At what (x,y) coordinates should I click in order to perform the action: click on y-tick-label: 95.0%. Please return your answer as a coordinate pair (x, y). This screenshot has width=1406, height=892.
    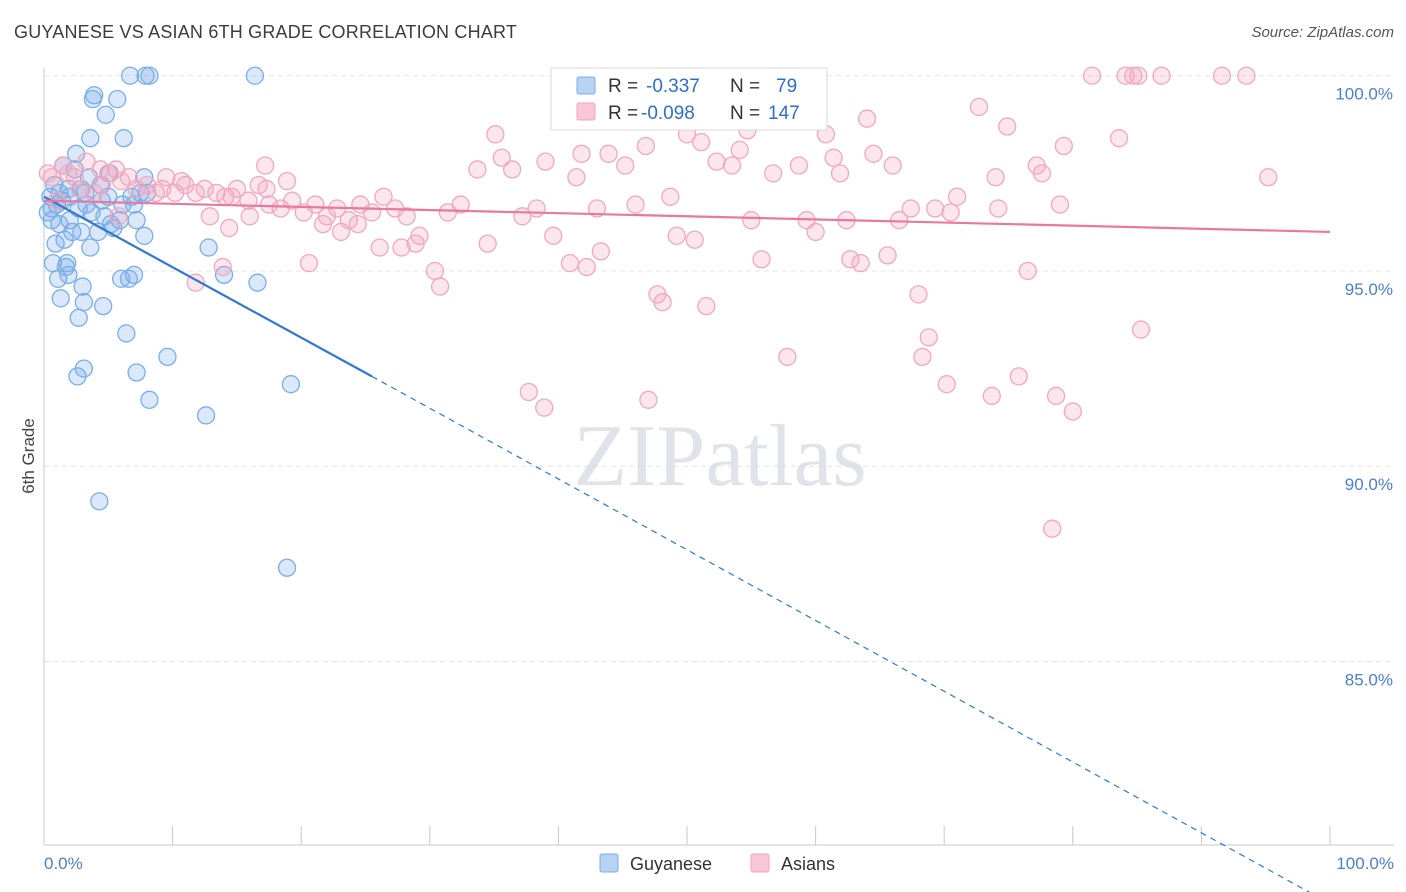
    Looking at the image, I should click on (1369, 289).